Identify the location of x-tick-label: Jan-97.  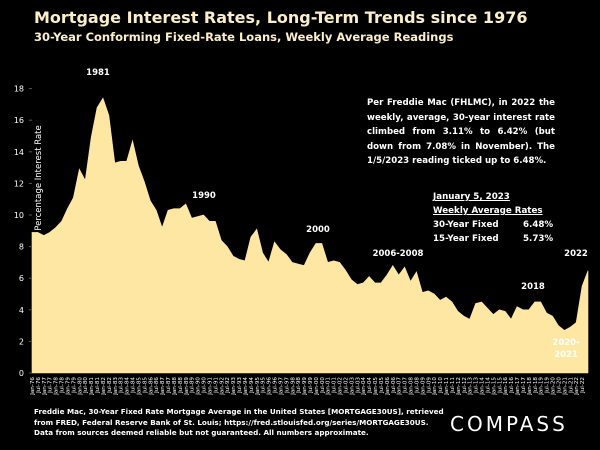
(281, 386).